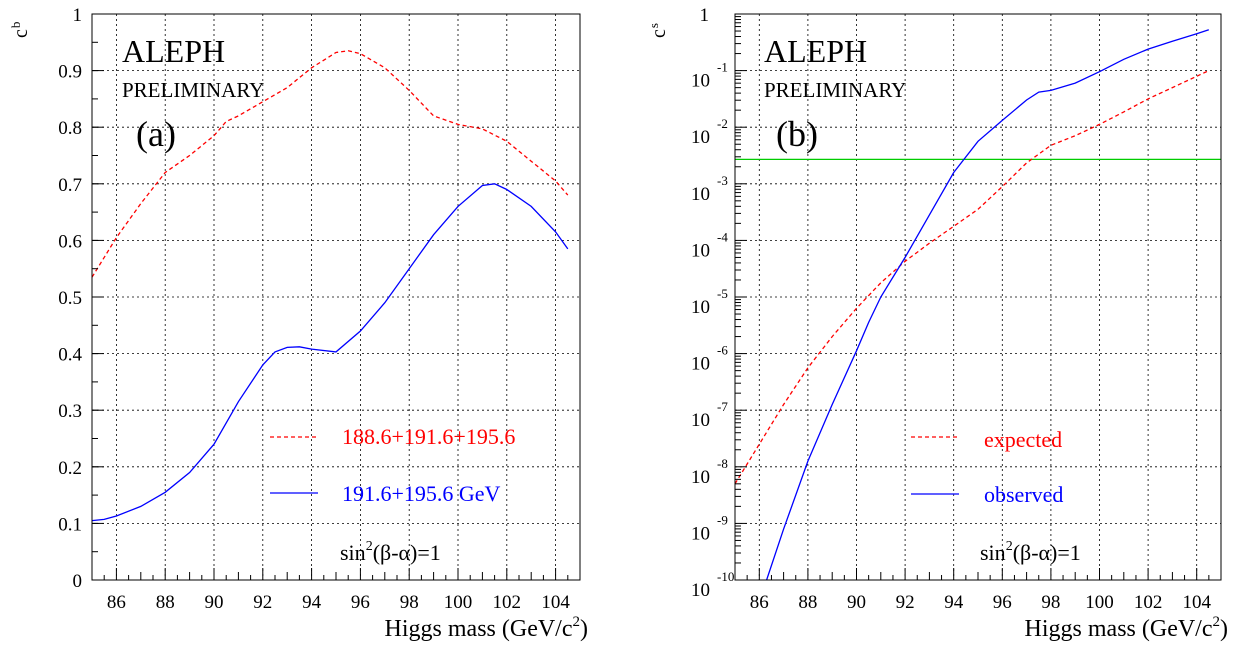 Image resolution: width=1233 pixels, height=648 pixels. Describe the element at coordinates (722, 463) in the screenshot. I see `y-tick-exponent: -8` at that location.